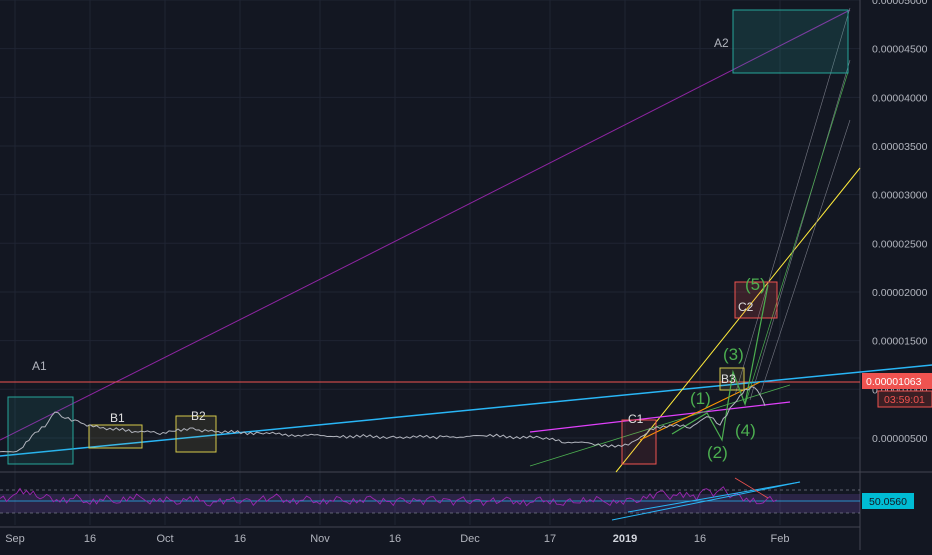 The width and height of the screenshot is (932, 555). What do you see at coordinates (900, 3) in the screenshot?
I see `y-tick-label: 0.00005000` at bounding box center [900, 3].